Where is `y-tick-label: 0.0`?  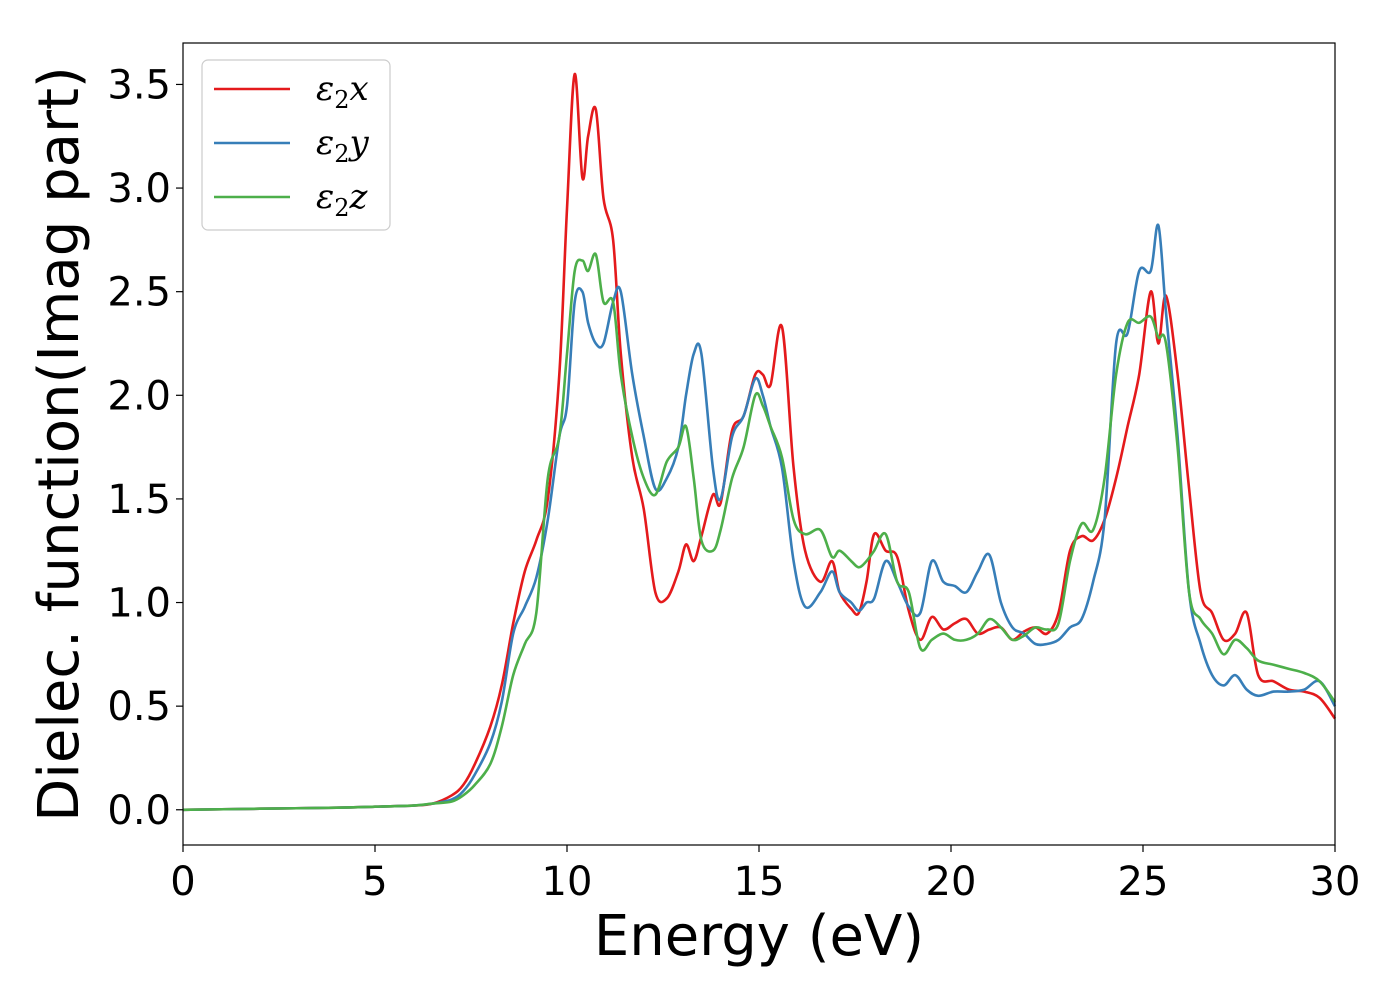
y-tick-label: 0.0 is located at coordinates (139, 811).